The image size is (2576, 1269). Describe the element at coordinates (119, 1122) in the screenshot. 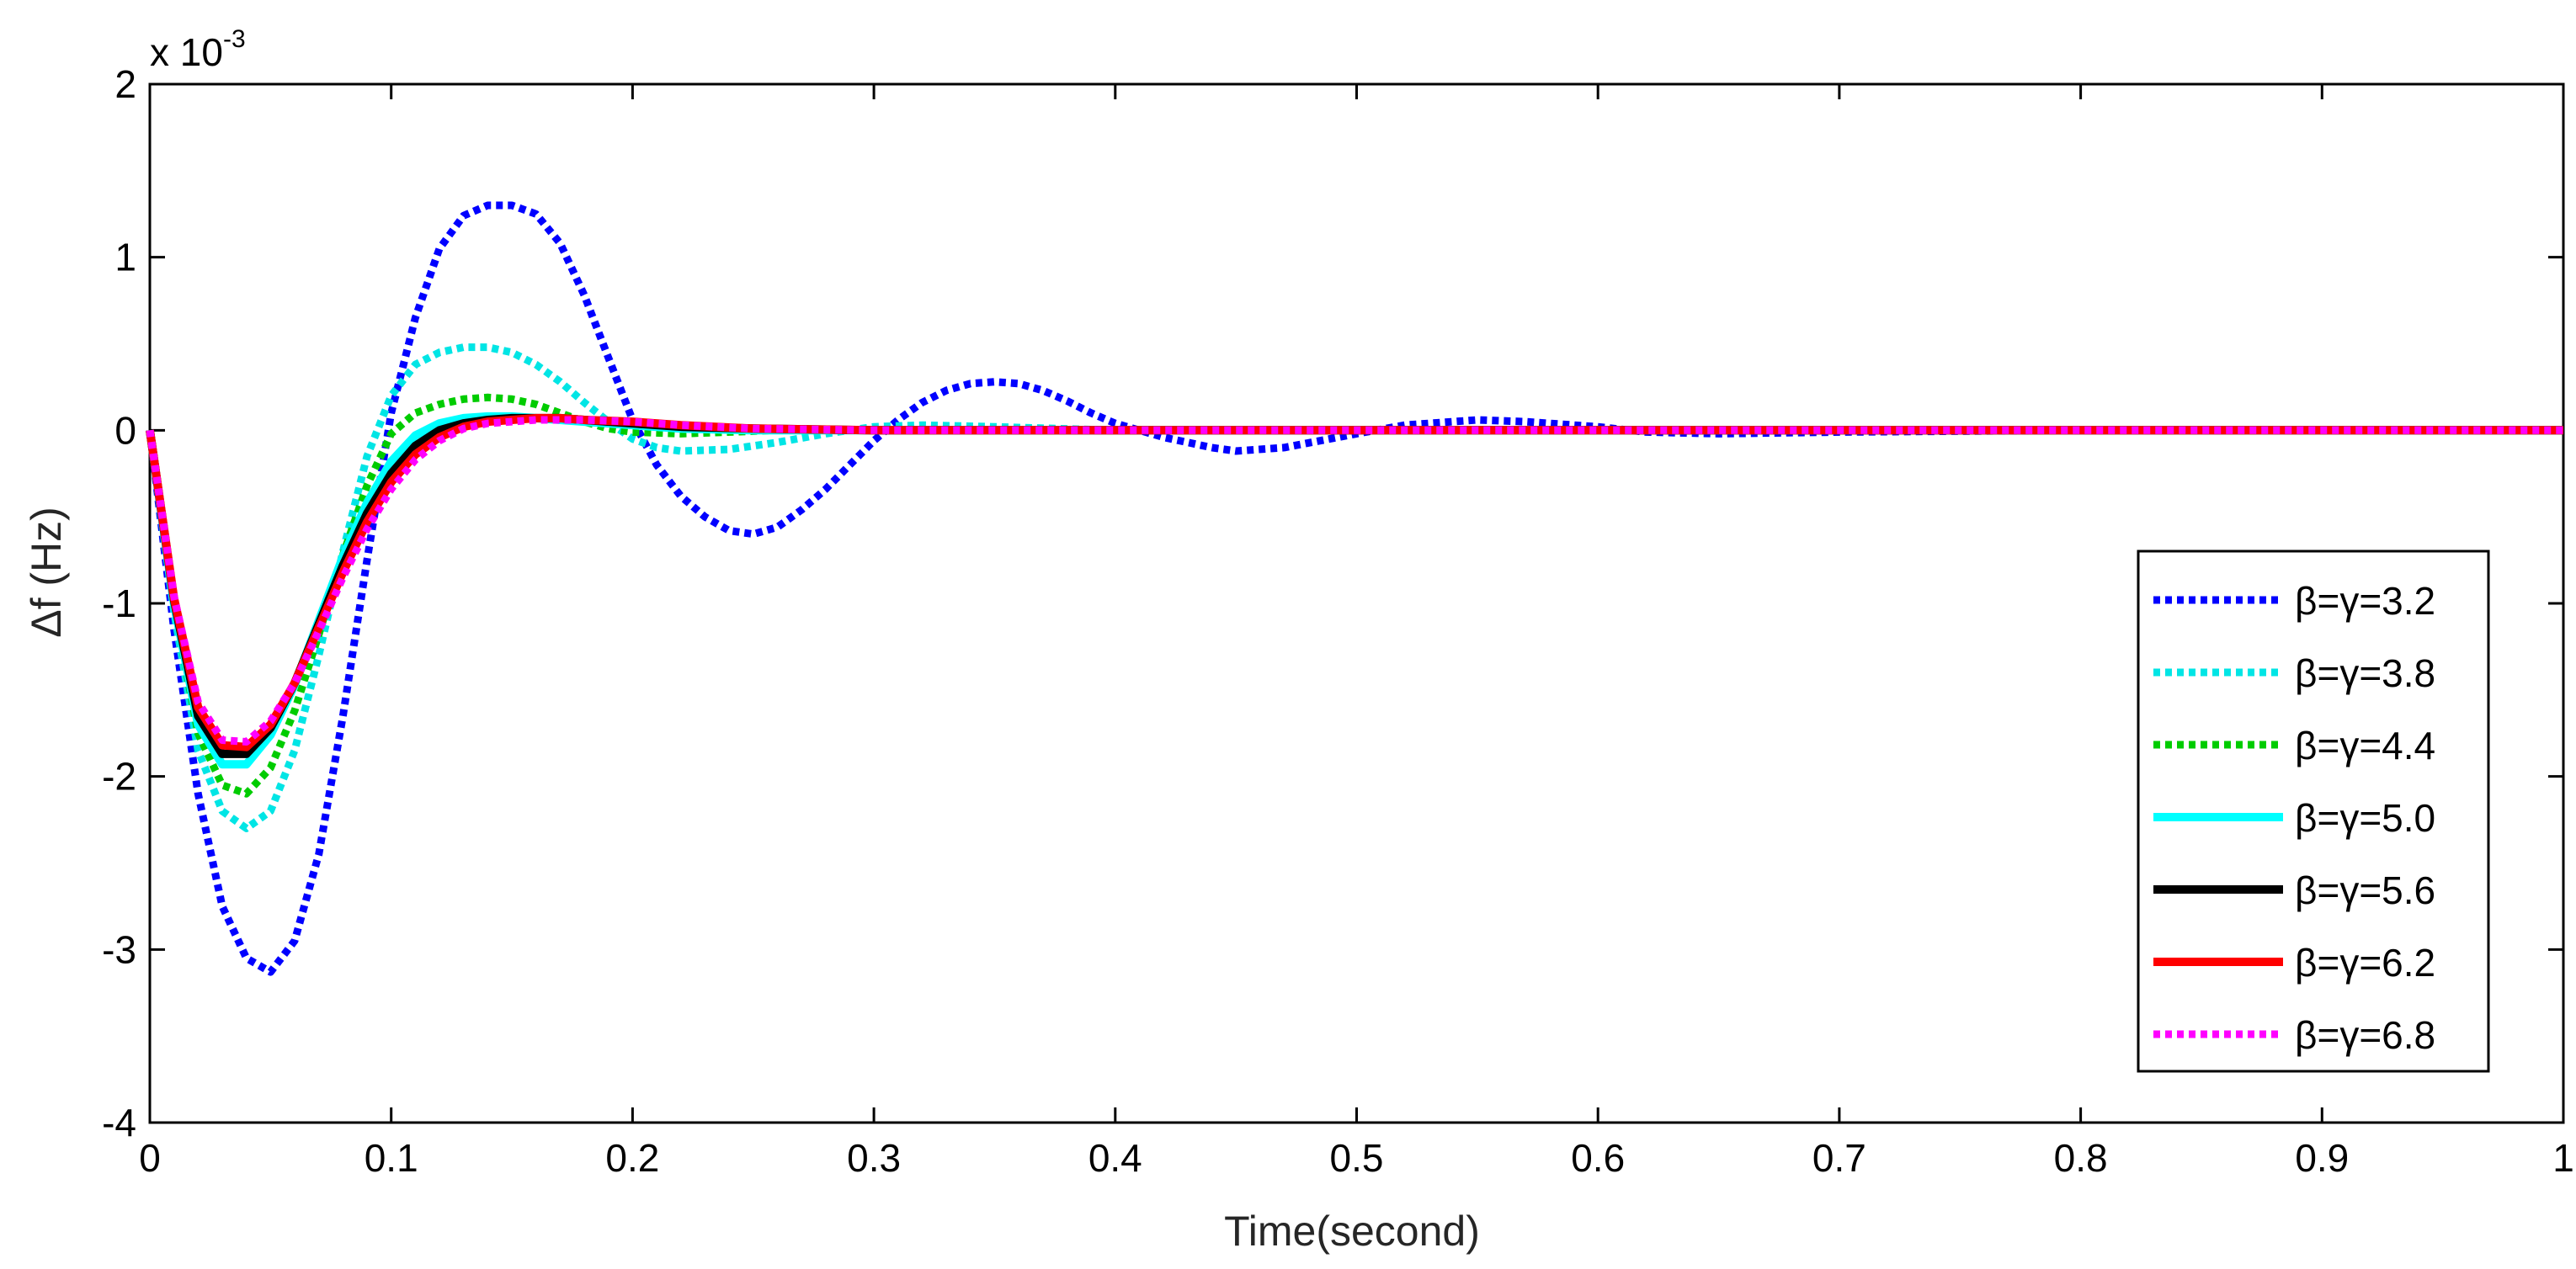

I see `y-tick-label: -4` at that location.